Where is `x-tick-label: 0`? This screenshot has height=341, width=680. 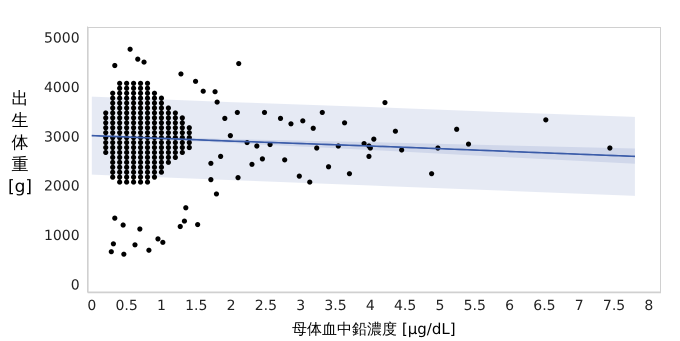 x-tick-label: 0 is located at coordinates (91, 306).